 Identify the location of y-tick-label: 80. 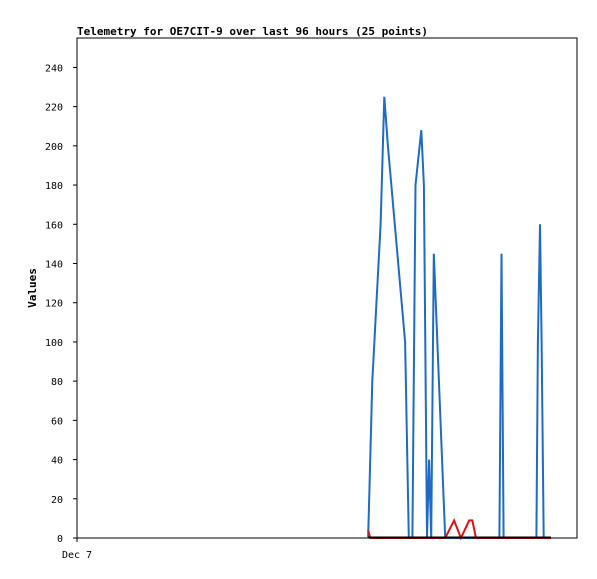
(57, 382).